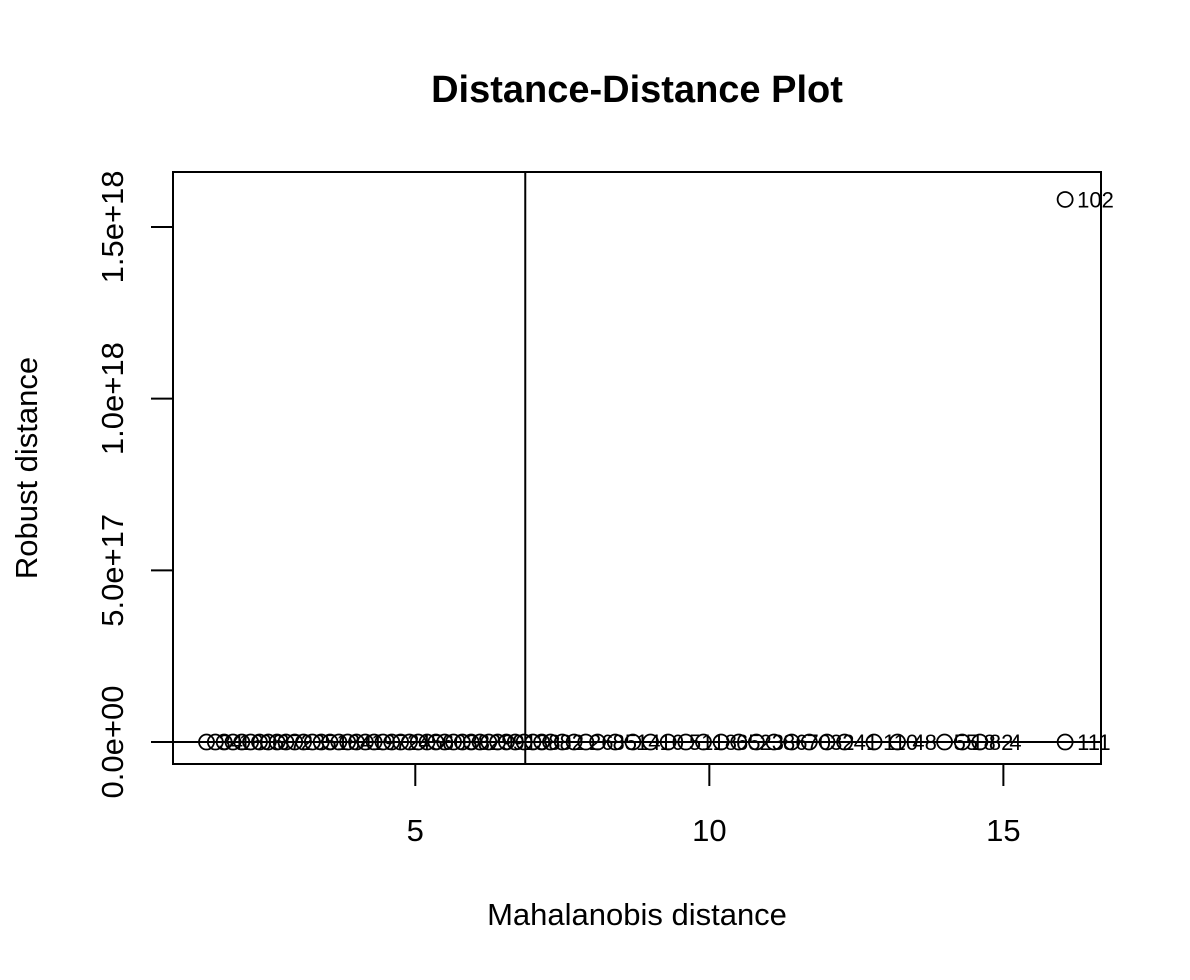 This screenshot has height=980, width=1190. I want to click on crowded-point-label: 19, so click(383, 742).